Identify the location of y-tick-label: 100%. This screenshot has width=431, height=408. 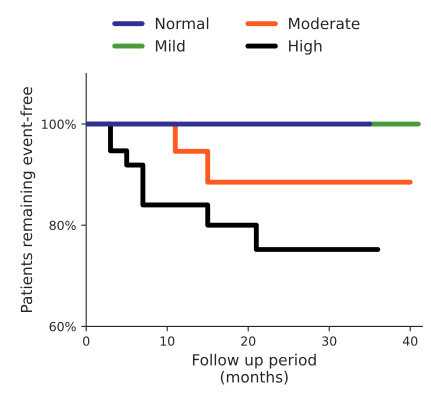
(59, 124).